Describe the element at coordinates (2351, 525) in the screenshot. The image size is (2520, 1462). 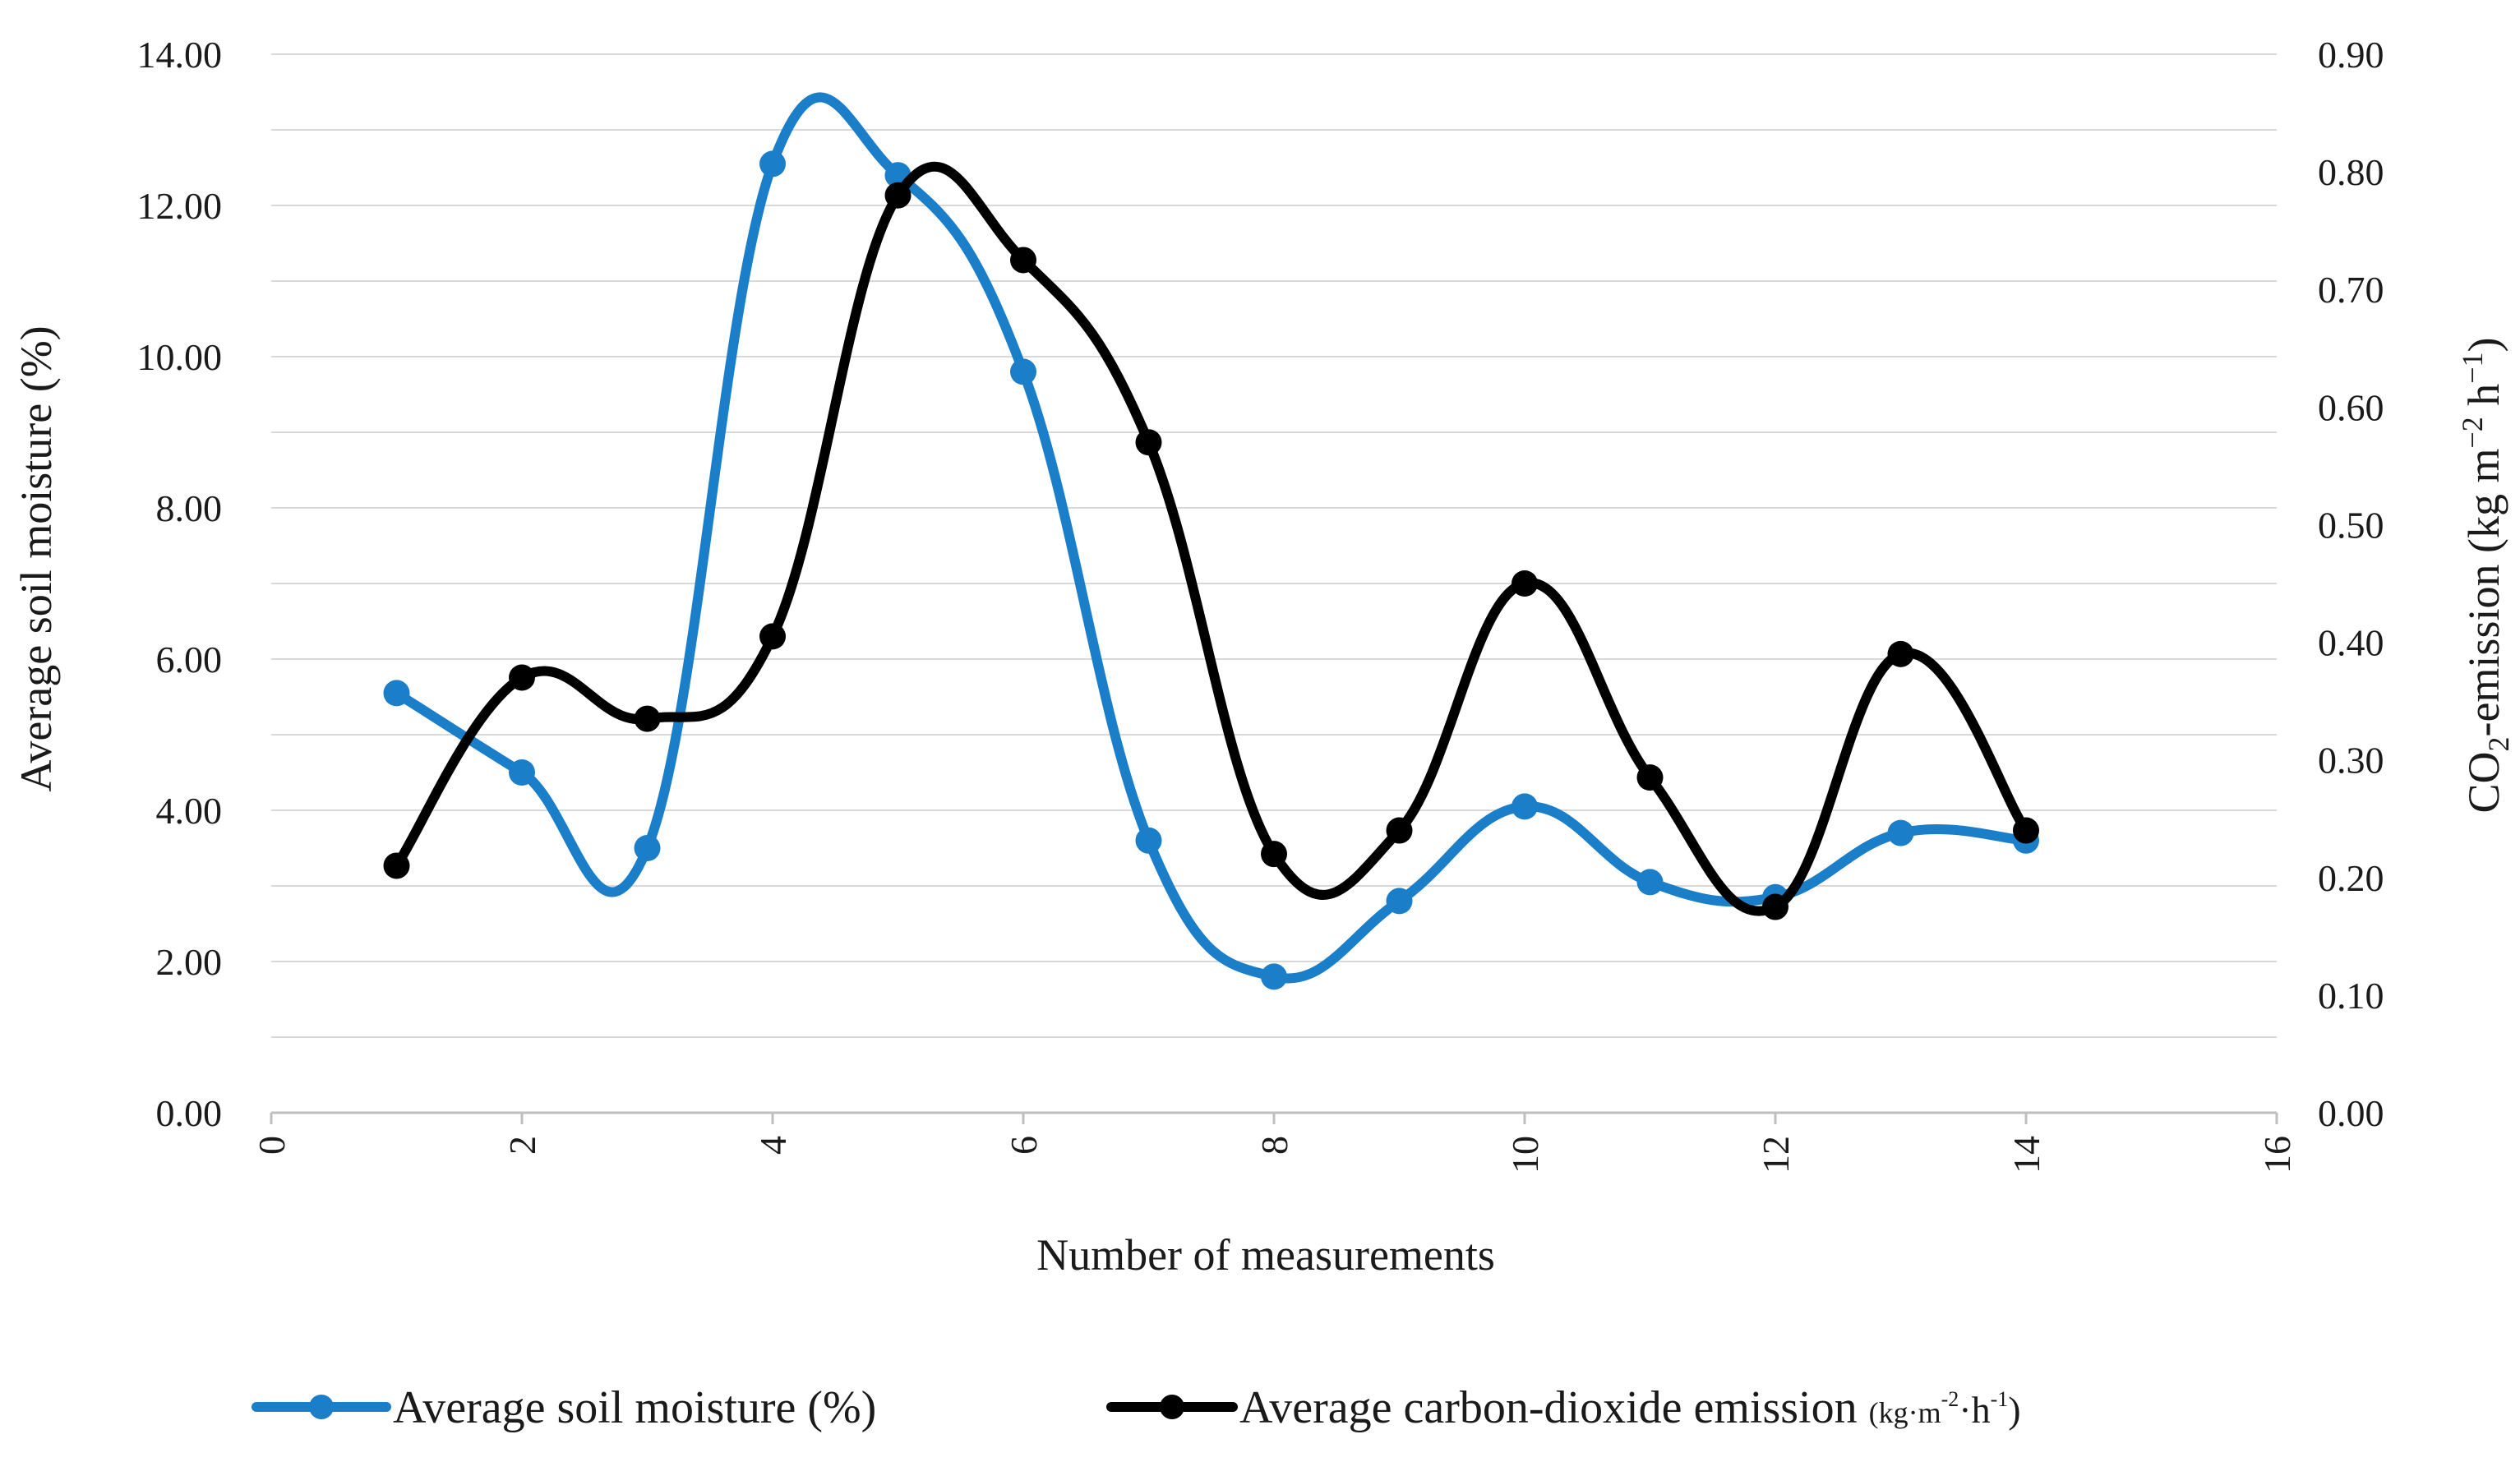
I see `y-right-tick-label: 0.50` at that location.